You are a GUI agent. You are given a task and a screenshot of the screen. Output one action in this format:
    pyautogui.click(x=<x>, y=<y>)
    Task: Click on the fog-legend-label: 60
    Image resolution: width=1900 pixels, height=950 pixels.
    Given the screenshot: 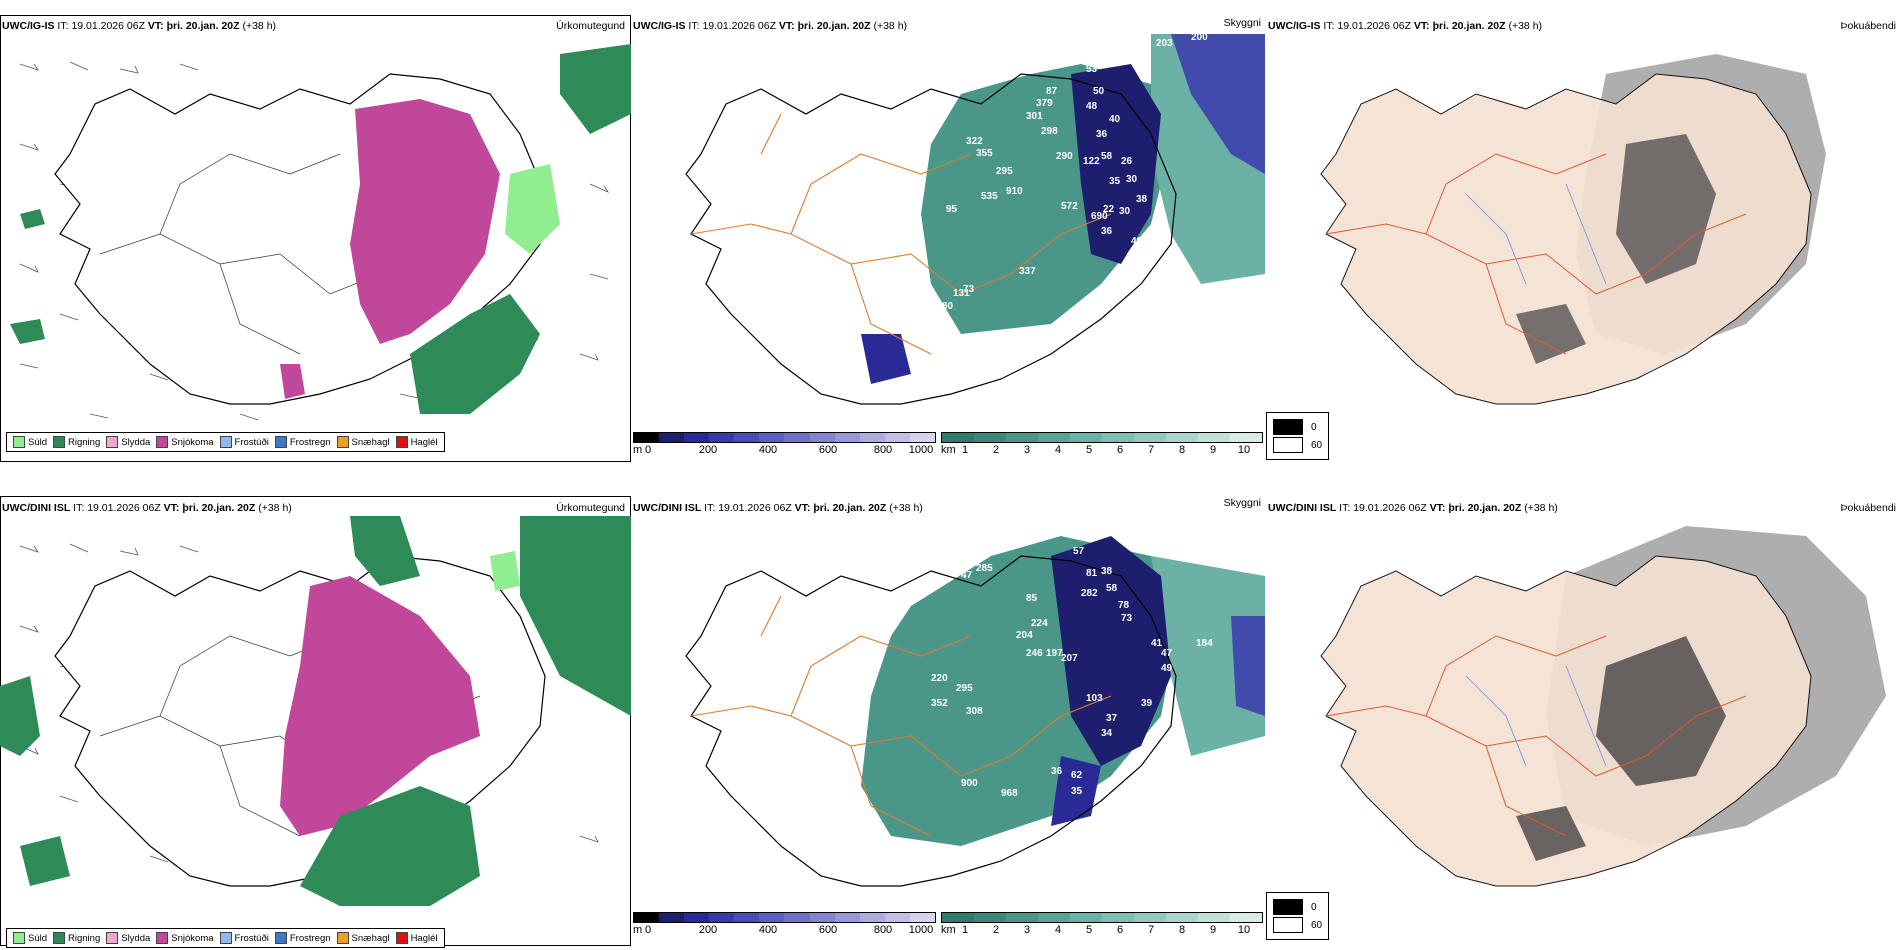 What is the action you would take?
    pyautogui.click(x=1317, y=445)
    